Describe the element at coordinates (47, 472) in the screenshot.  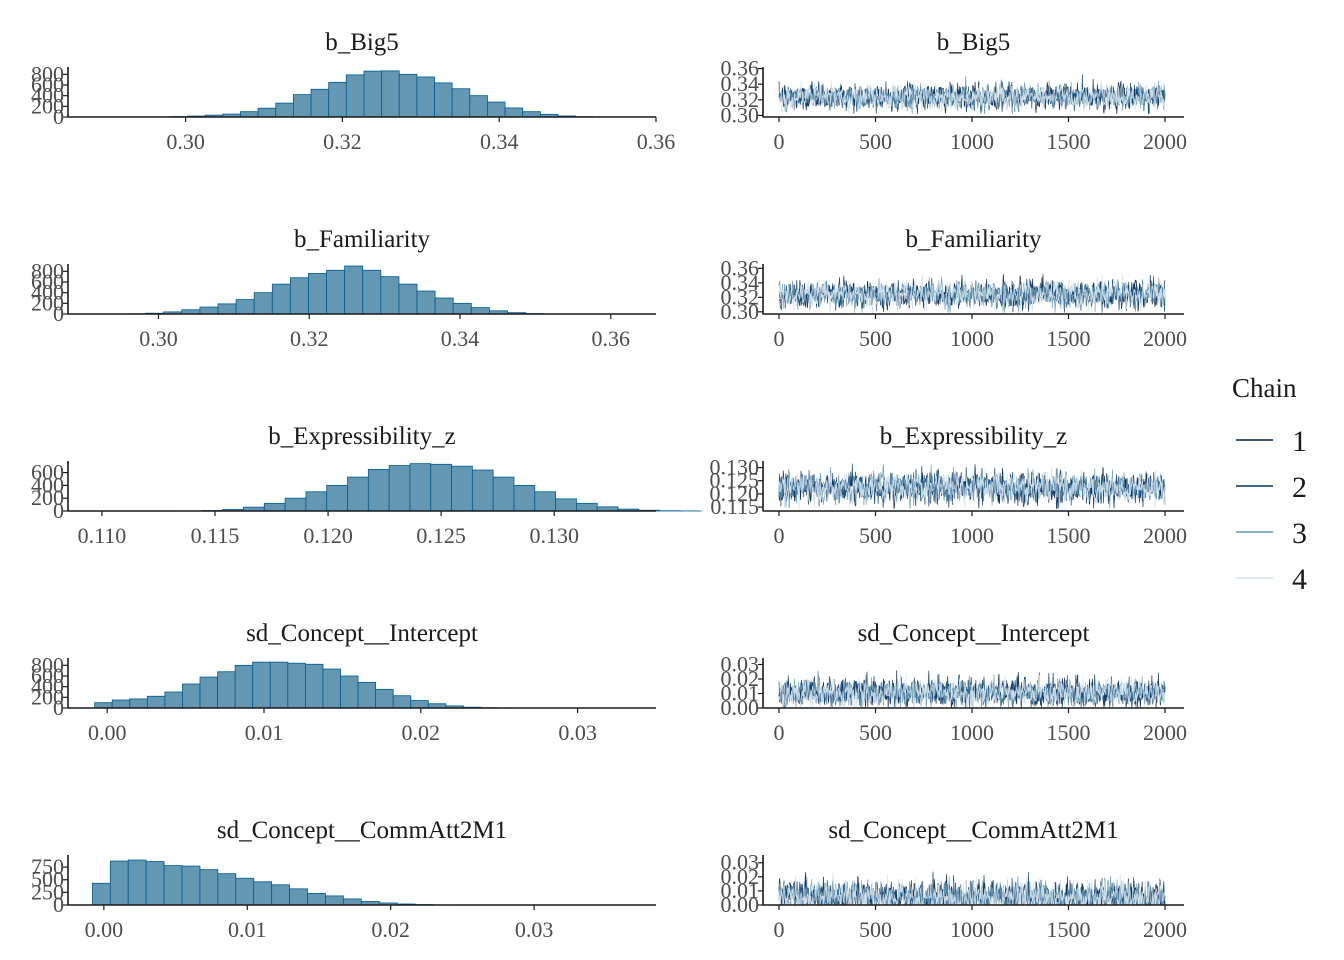
I see `hist-y-tick-label: 600` at that location.